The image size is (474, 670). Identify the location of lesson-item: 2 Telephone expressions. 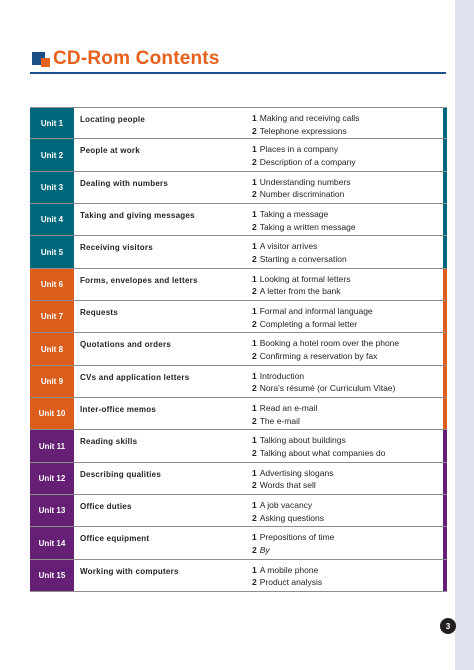
(305, 131).